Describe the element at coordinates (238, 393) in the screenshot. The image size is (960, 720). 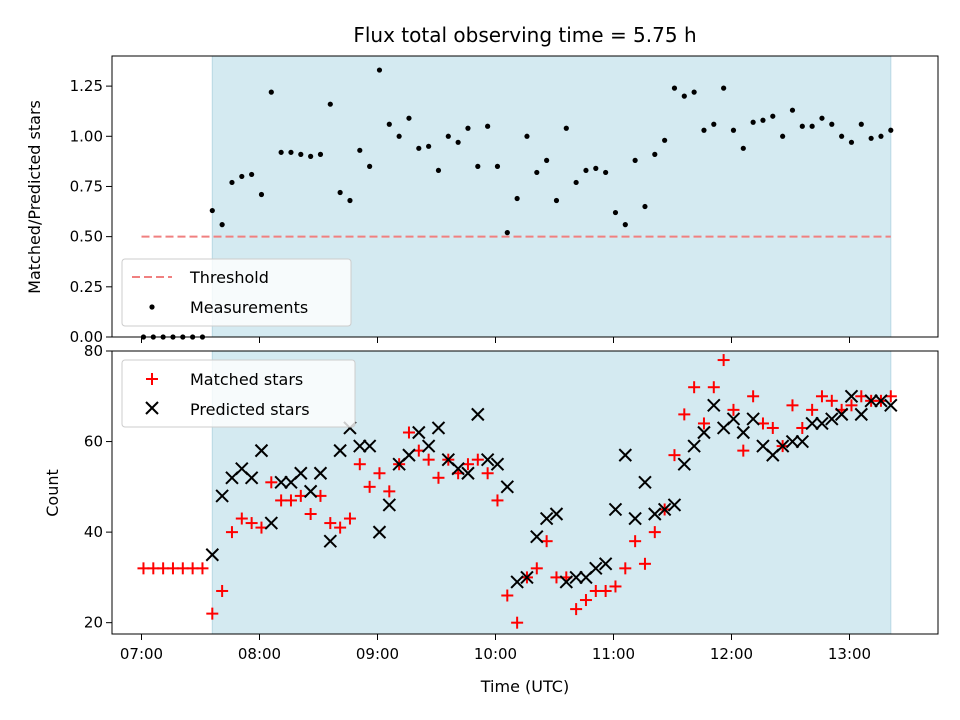
I see `bottom-legend: Matched stars Predicted stars` at that location.